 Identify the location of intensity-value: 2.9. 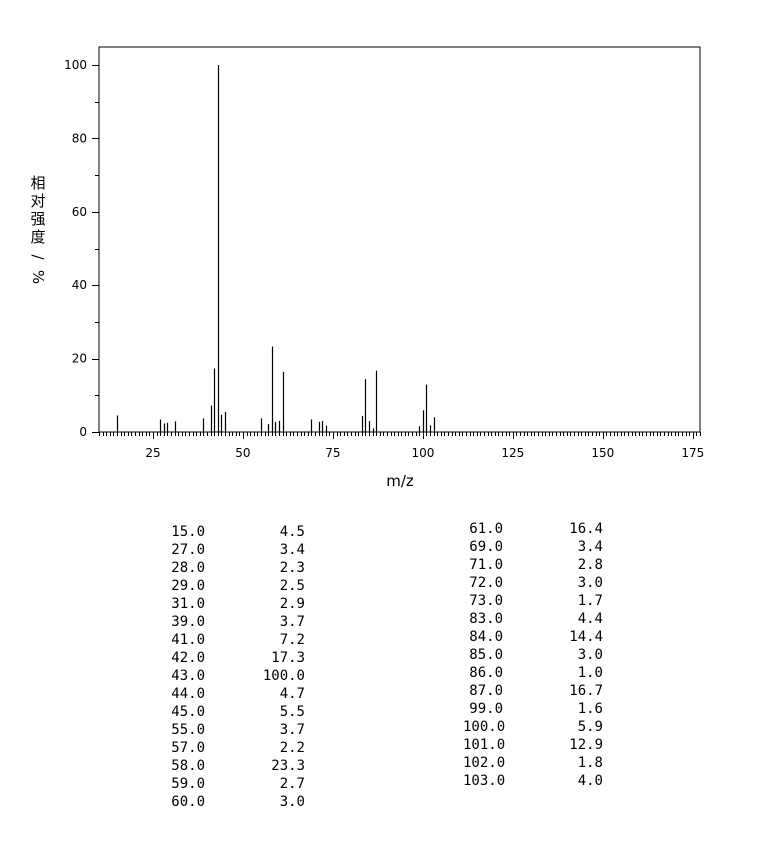
(292, 604).